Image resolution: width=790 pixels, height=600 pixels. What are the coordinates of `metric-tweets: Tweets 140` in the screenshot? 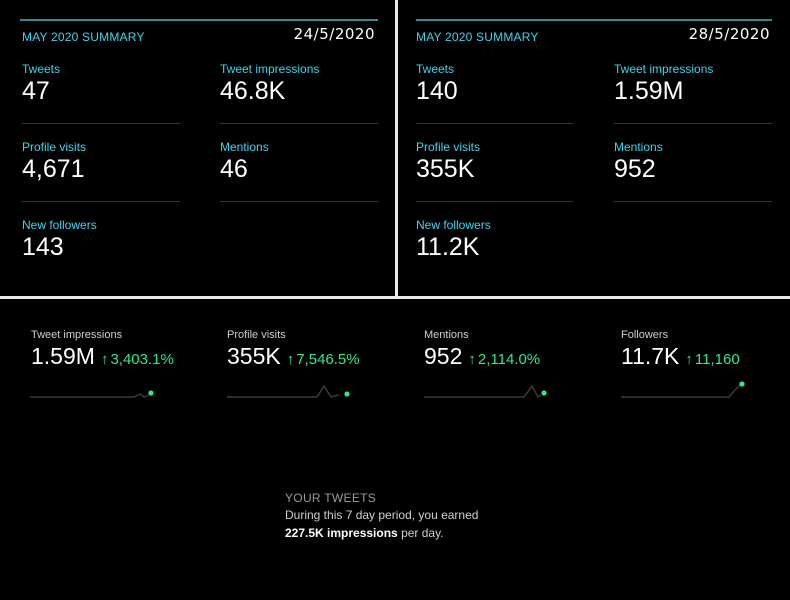 It's located at (496, 83).